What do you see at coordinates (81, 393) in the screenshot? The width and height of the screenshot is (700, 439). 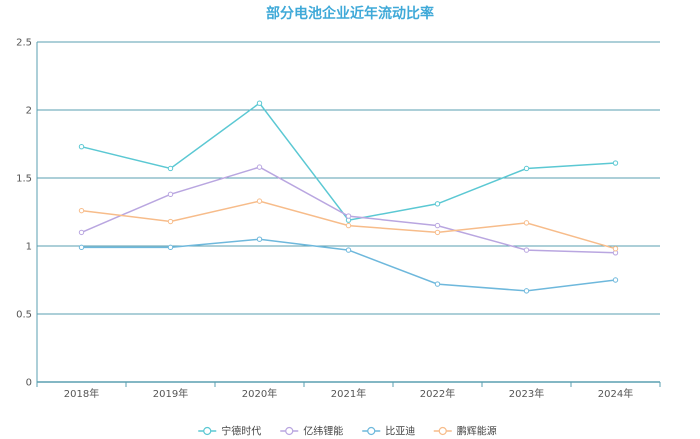 I see `x-tick-label: 2018年` at bounding box center [81, 393].